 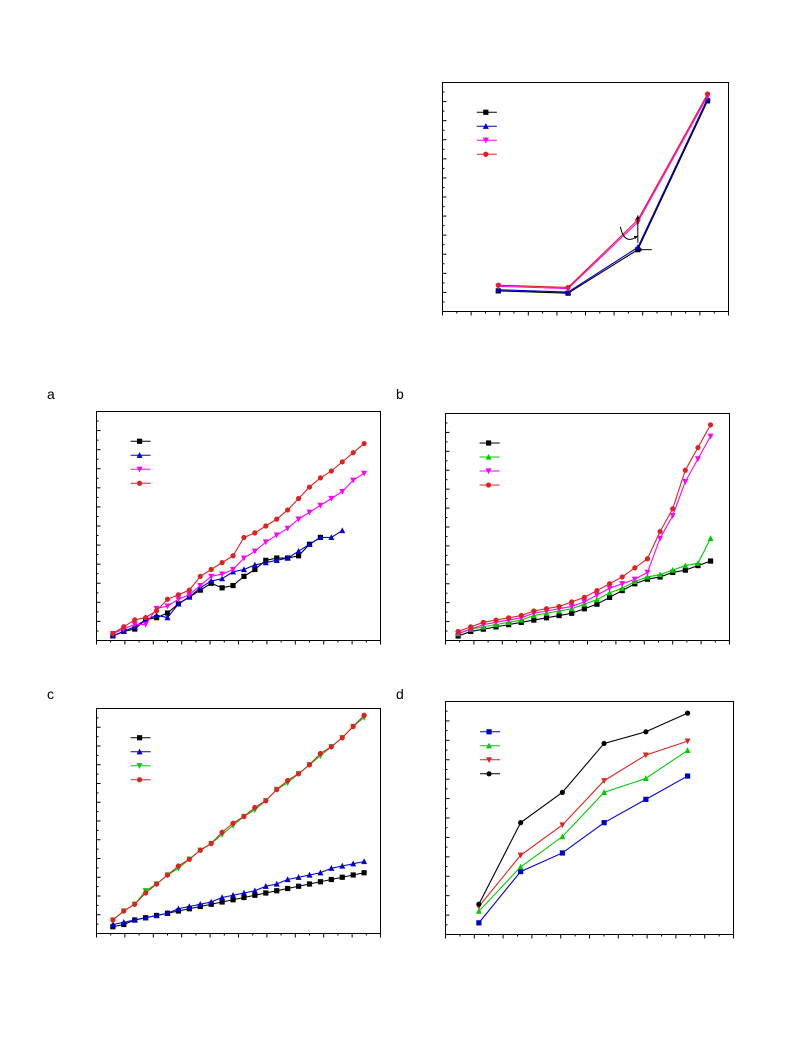 I want to click on annotation-arrow, so click(x=629, y=233).